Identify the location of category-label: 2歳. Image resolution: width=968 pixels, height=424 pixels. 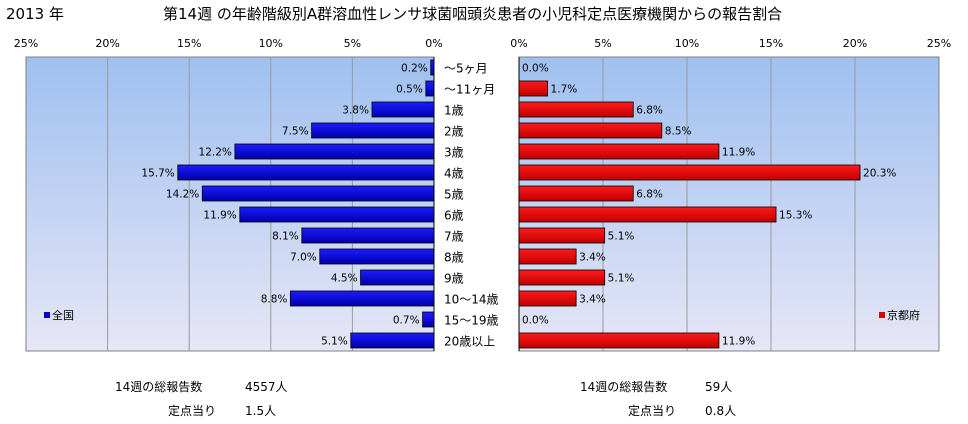
(454, 132).